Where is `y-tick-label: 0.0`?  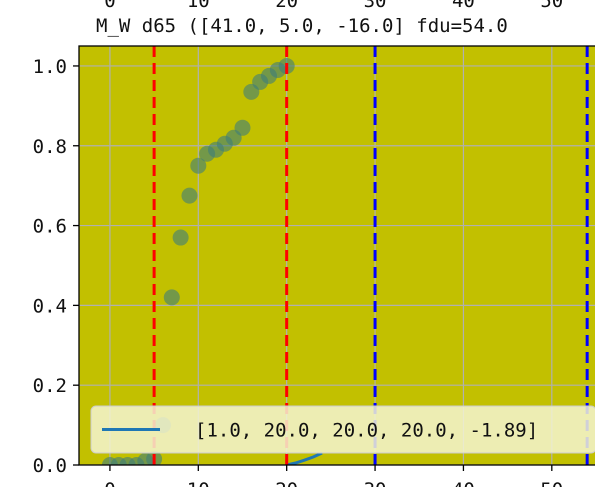
y-tick-label: 0.0 is located at coordinates (50, 466).